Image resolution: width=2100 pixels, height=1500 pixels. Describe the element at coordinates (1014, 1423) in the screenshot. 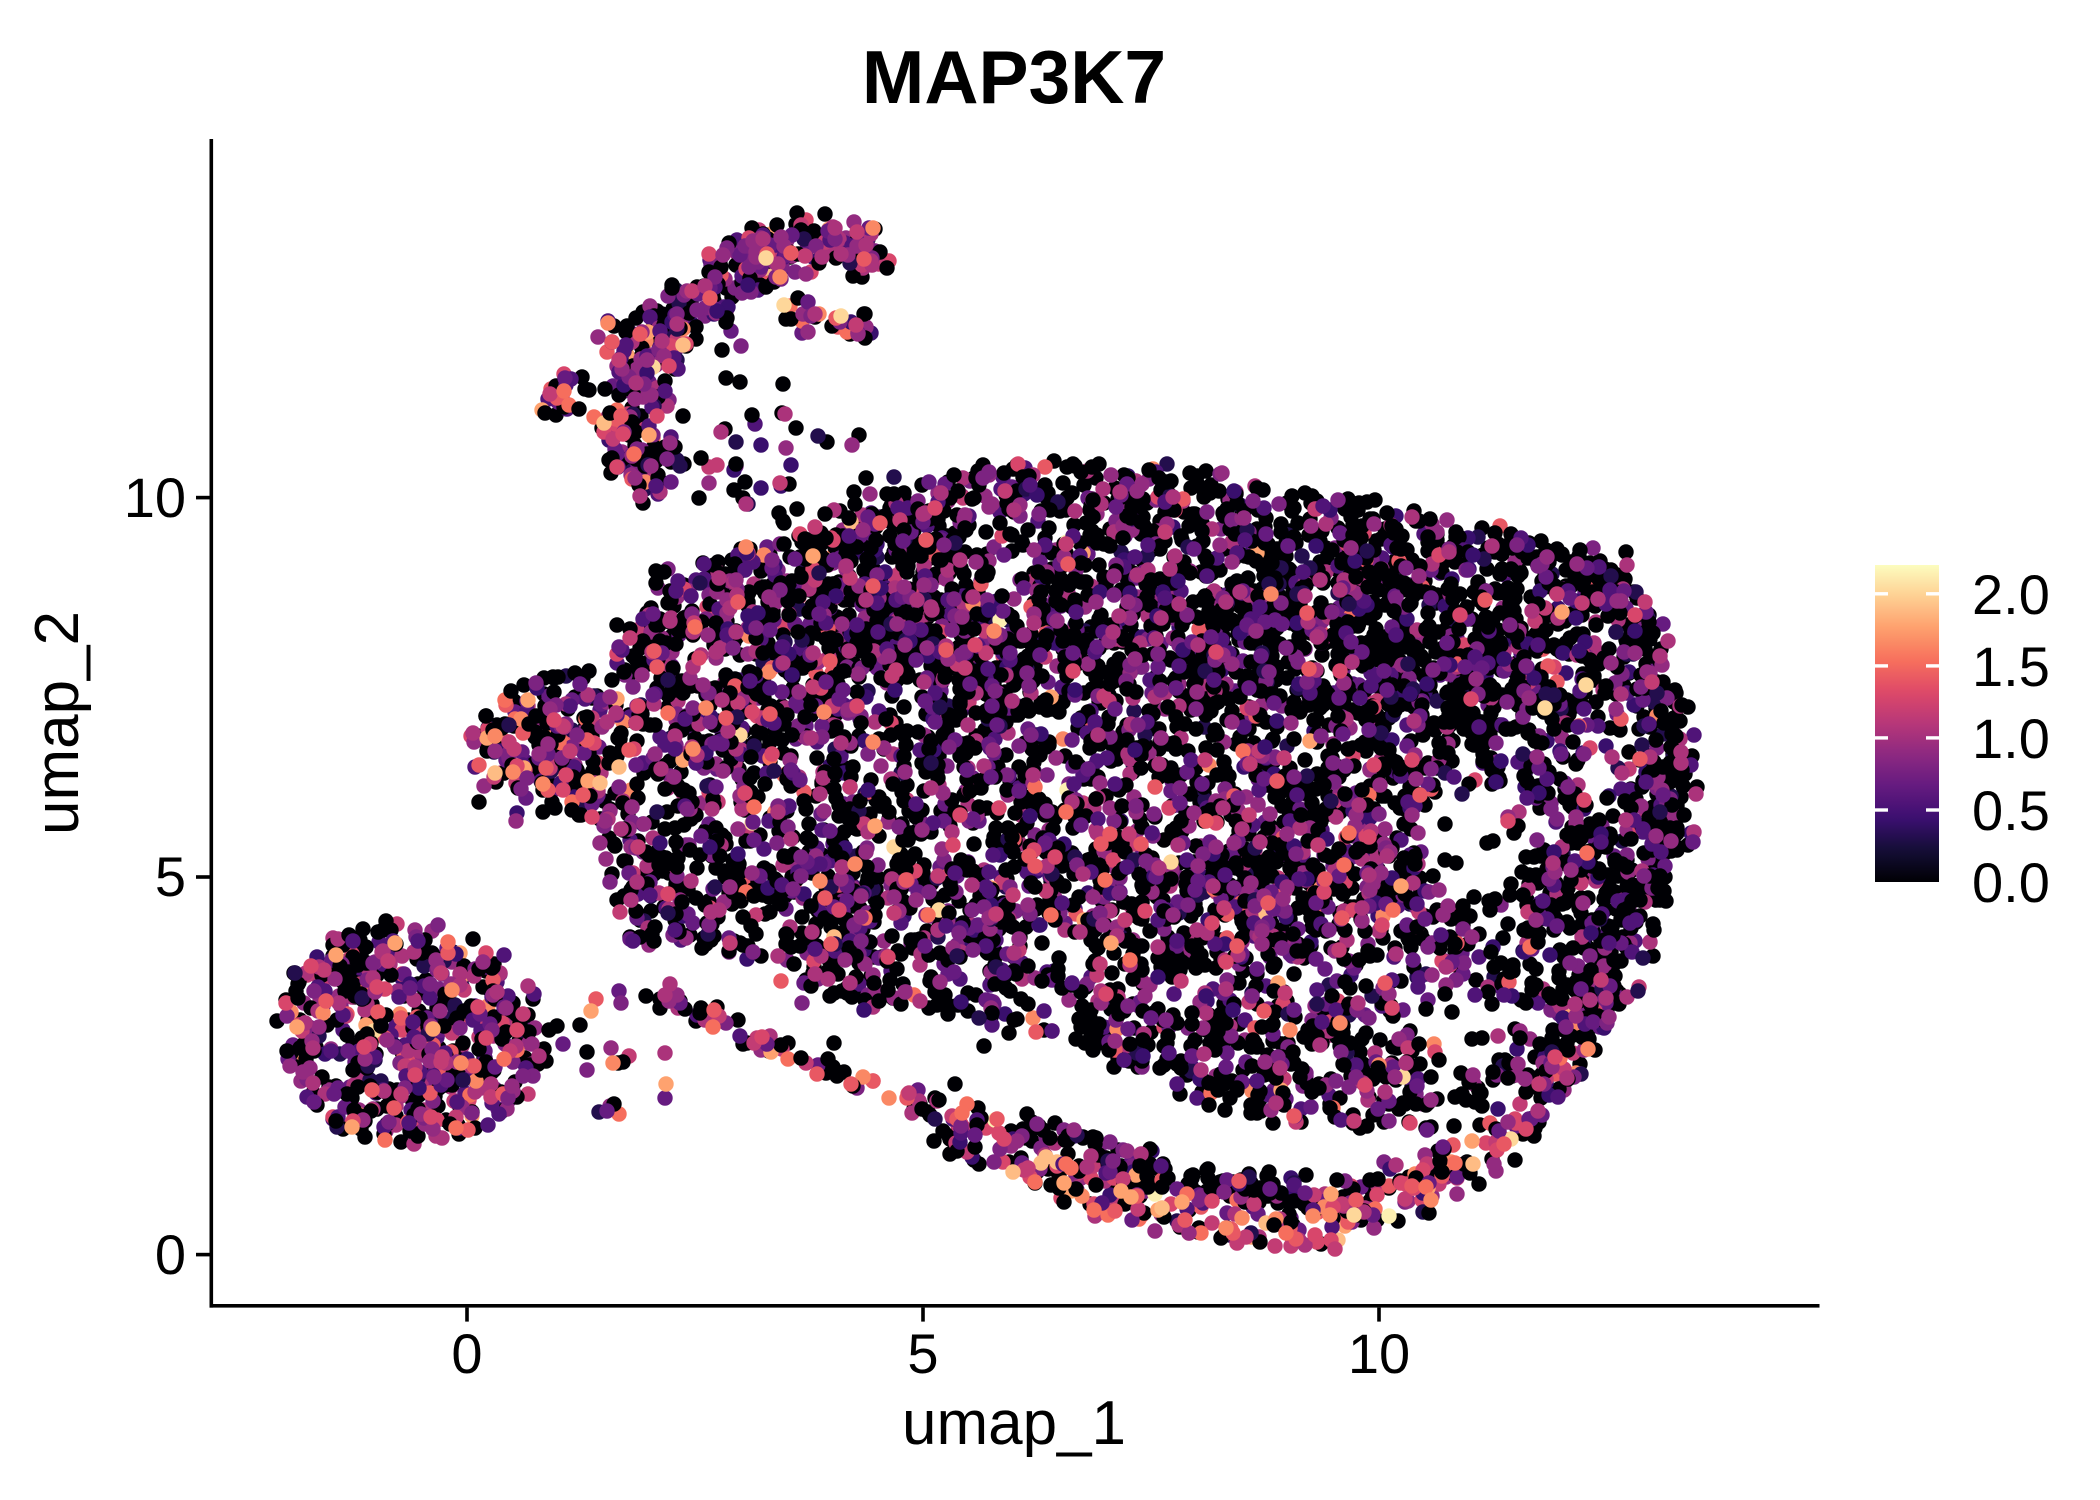

I see `svg-text: umap_1` at that location.